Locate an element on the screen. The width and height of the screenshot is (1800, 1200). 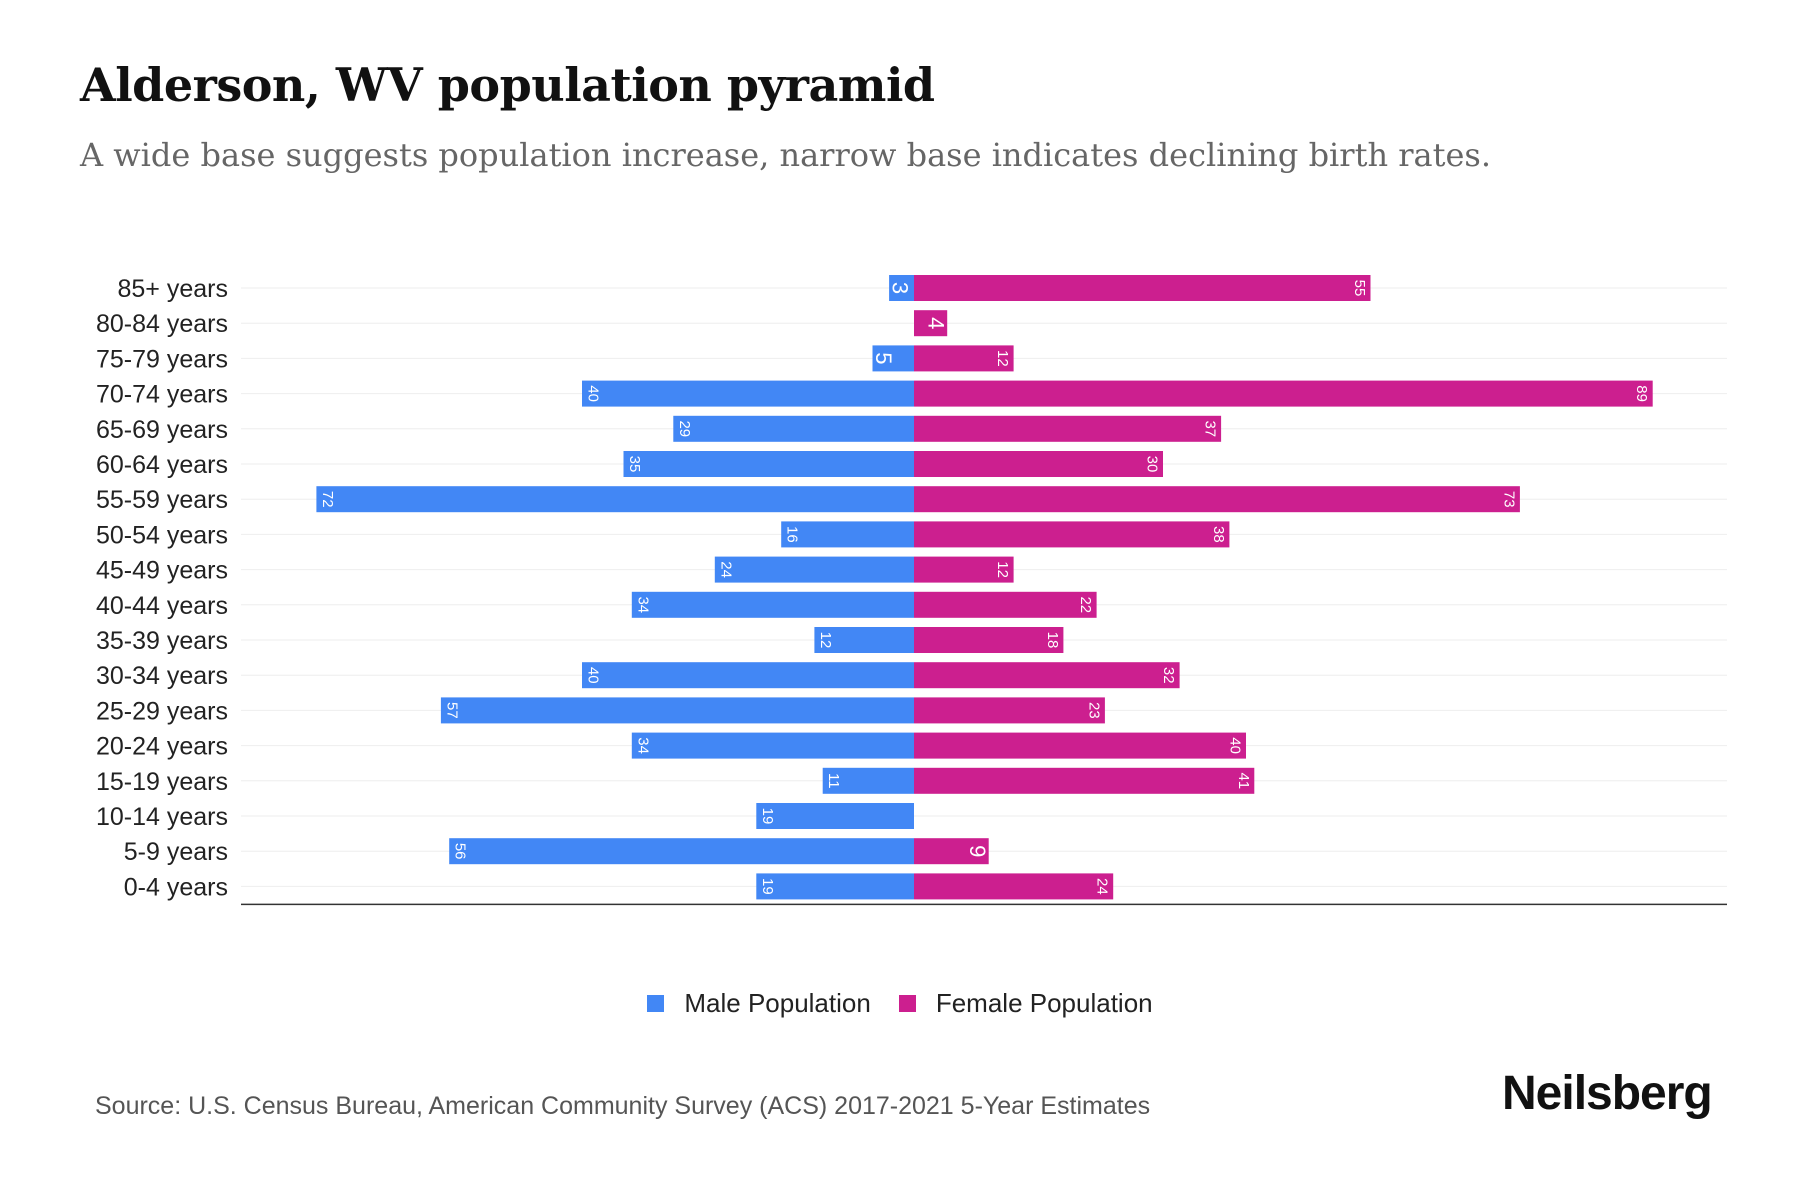
legend: Male Population Female Population is located at coordinates (900, 1003).